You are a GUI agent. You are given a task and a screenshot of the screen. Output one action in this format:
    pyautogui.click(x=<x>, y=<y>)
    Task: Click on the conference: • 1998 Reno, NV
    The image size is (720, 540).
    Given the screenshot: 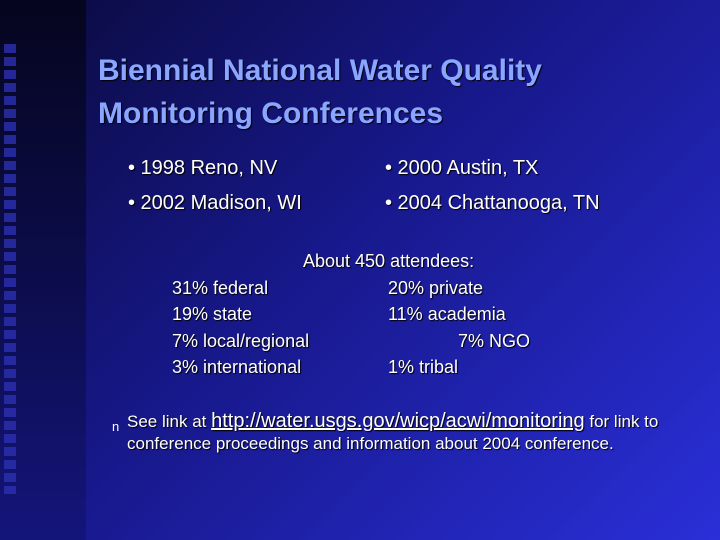 What is the action you would take?
    pyautogui.click(x=203, y=168)
    